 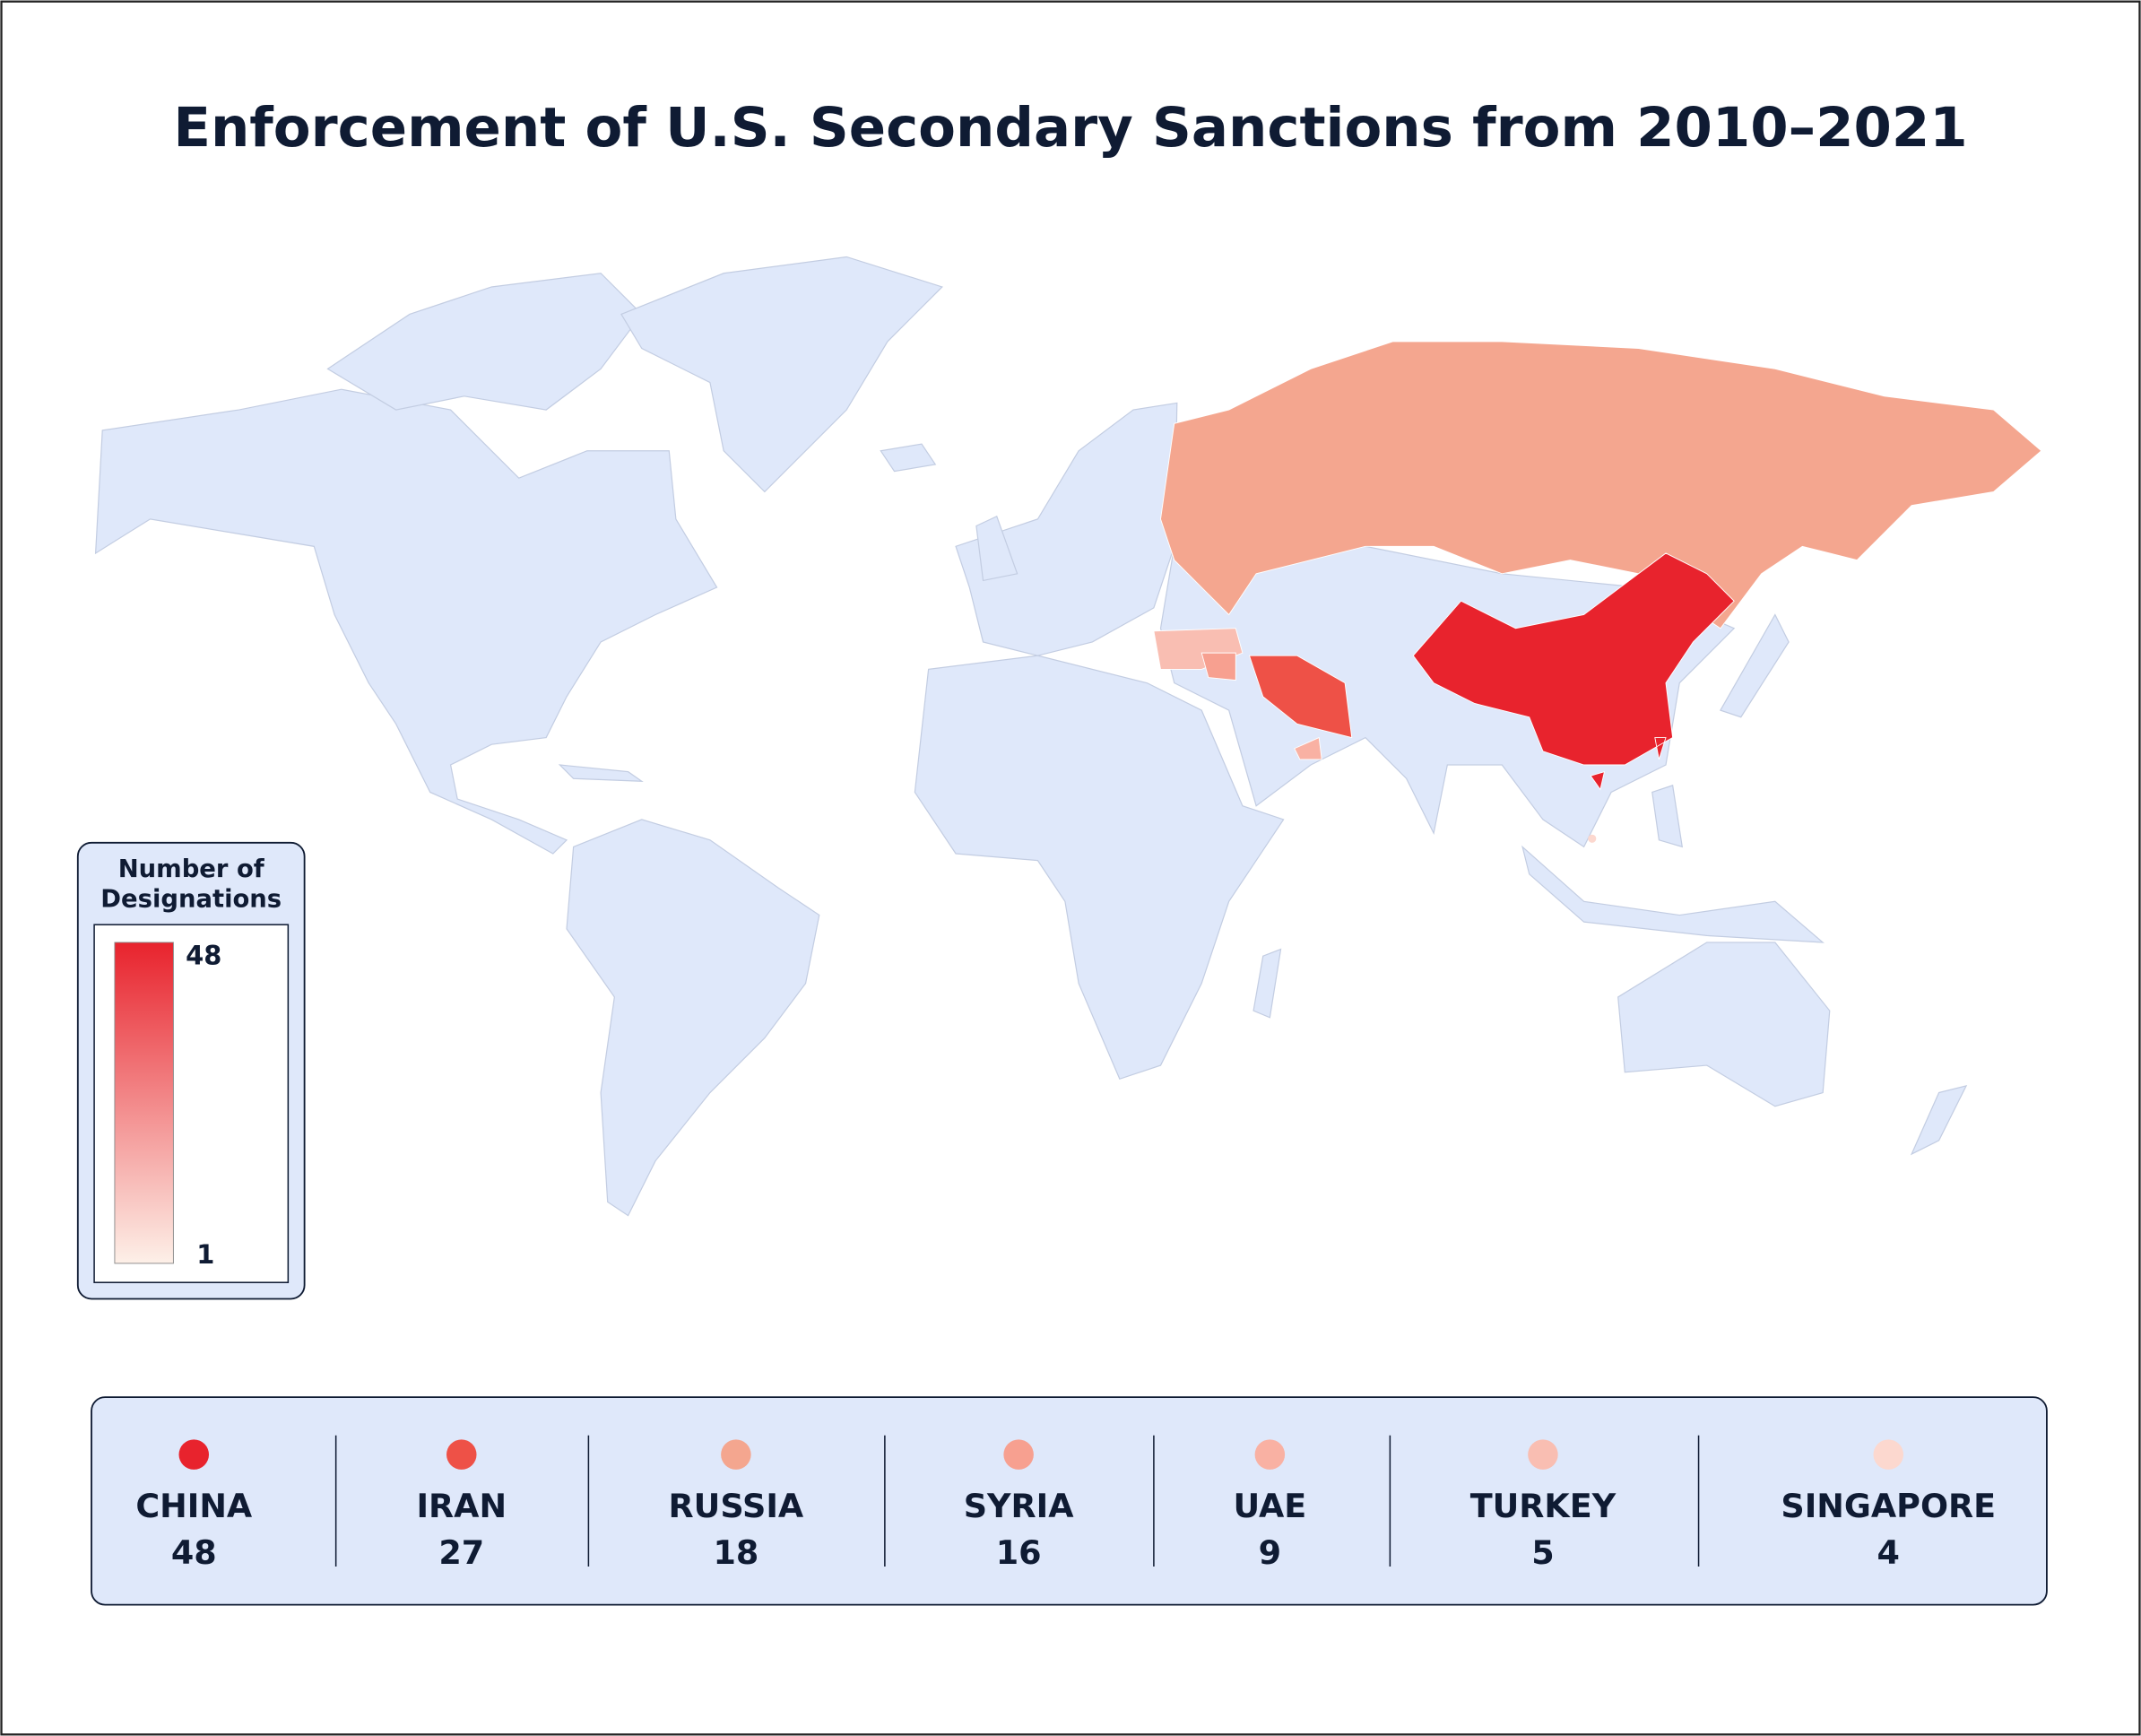 What do you see at coordinates (1939, 1120) in the screenshot?
I see `new-zealand` at bounding box center [1939, 1120].